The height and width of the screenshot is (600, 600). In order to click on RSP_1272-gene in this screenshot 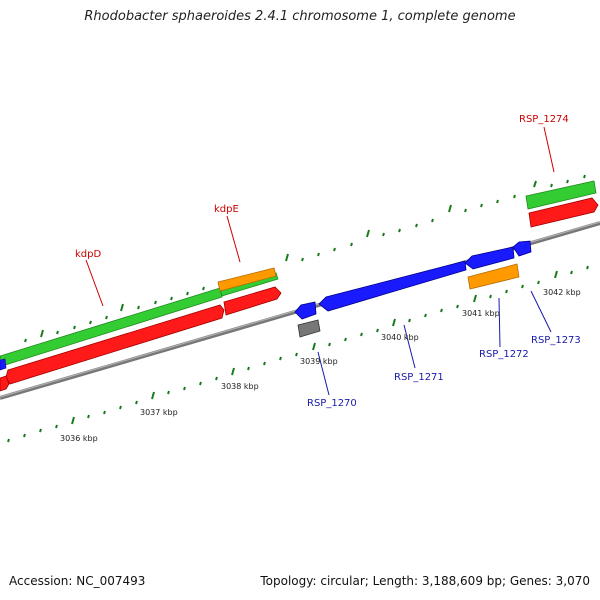, I will do `click(489, 258)`.